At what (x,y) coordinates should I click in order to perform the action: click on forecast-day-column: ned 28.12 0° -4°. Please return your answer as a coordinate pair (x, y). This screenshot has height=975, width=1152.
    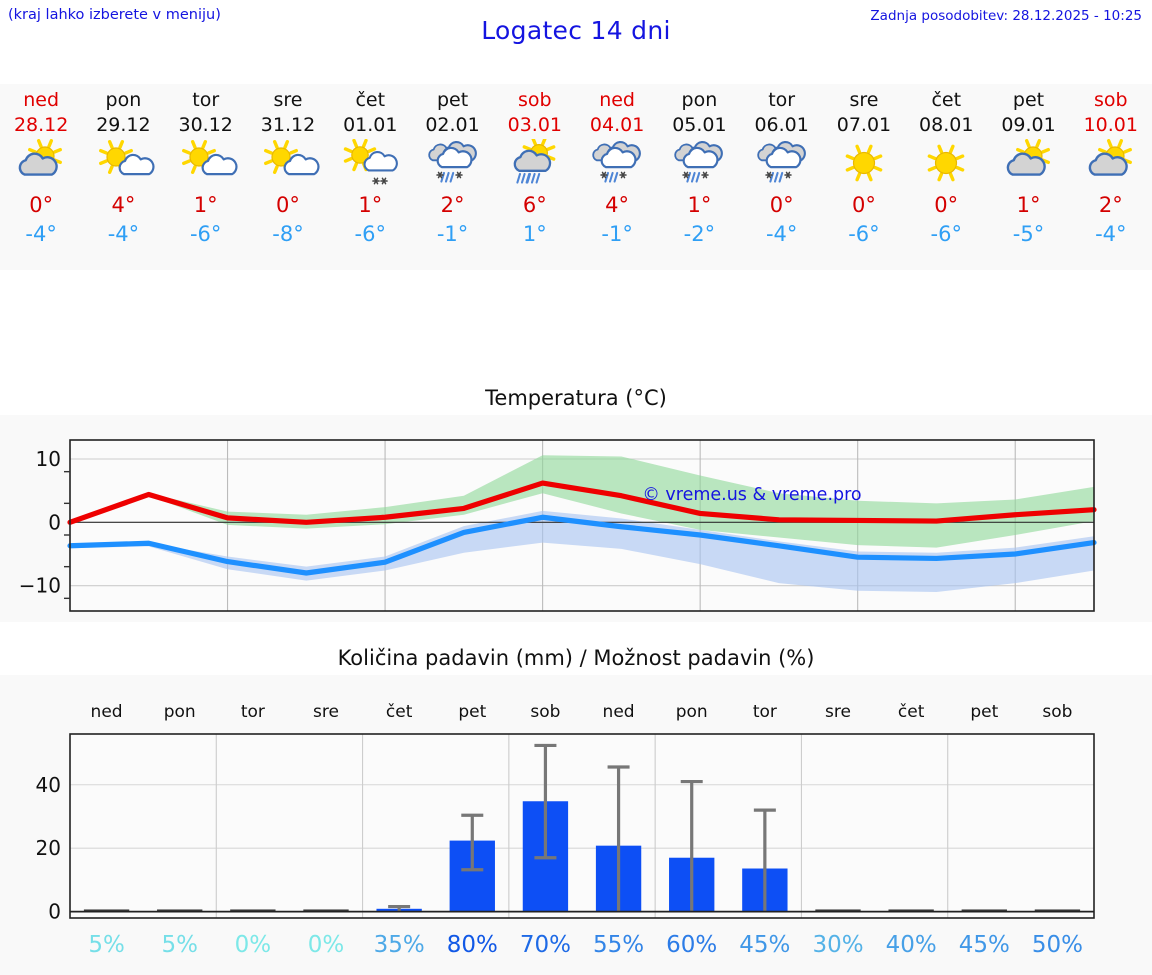
    Looking at the image, I should click on (41, 177).